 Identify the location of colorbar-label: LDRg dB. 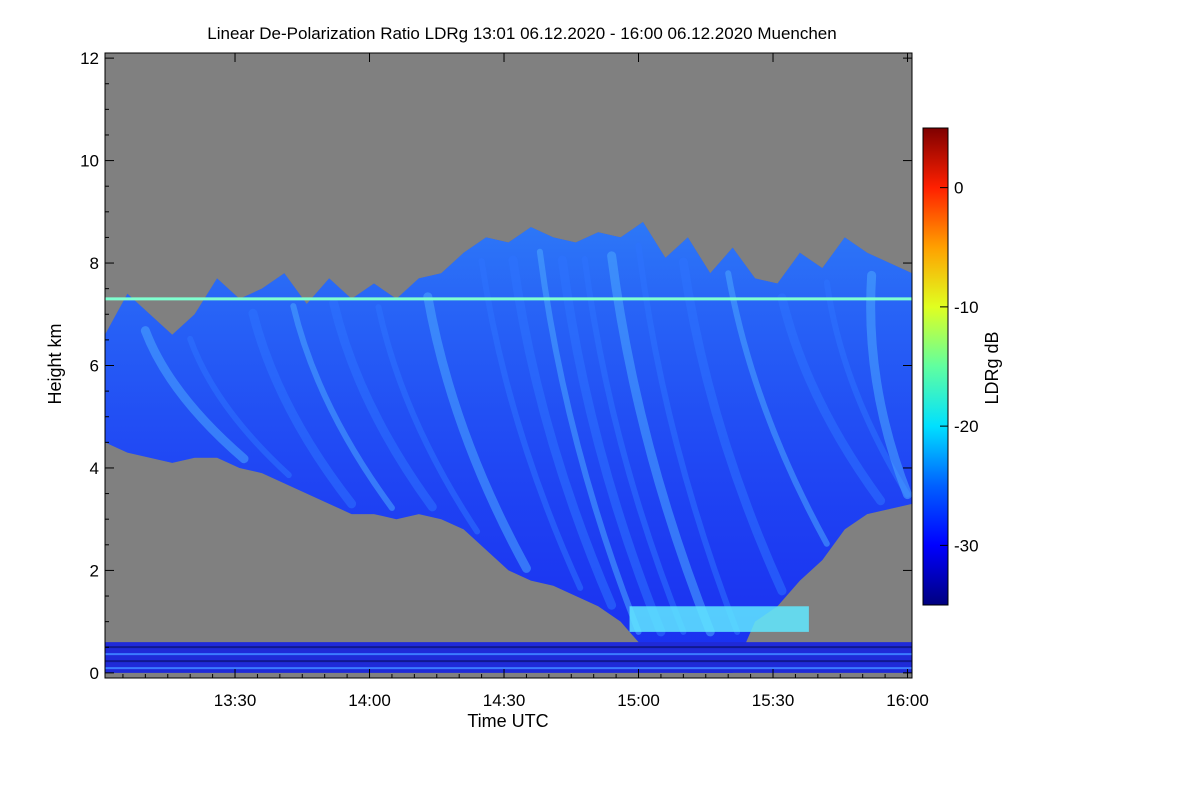
(992, 367).